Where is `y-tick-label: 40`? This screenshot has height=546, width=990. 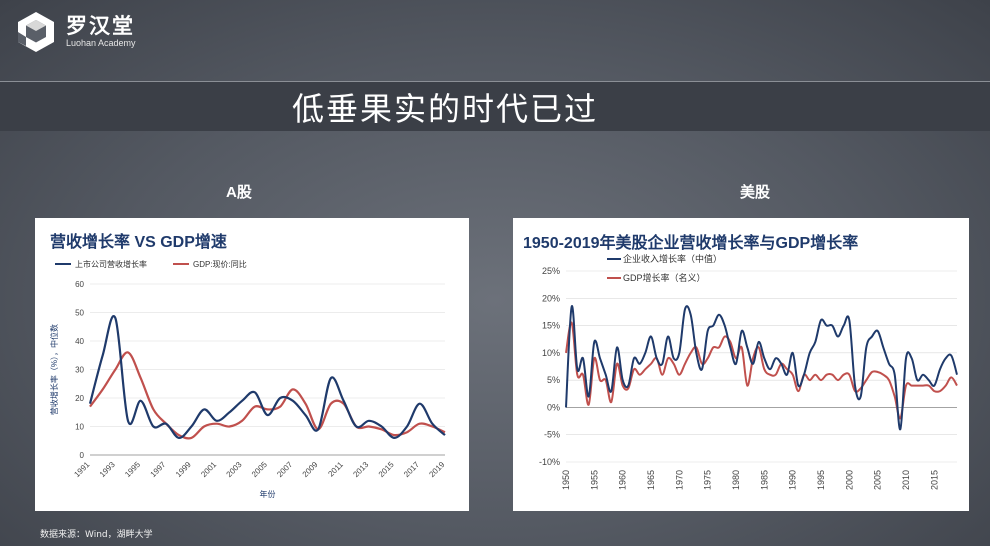 y-tick-label: 40 is located at coordinates (79, 341).